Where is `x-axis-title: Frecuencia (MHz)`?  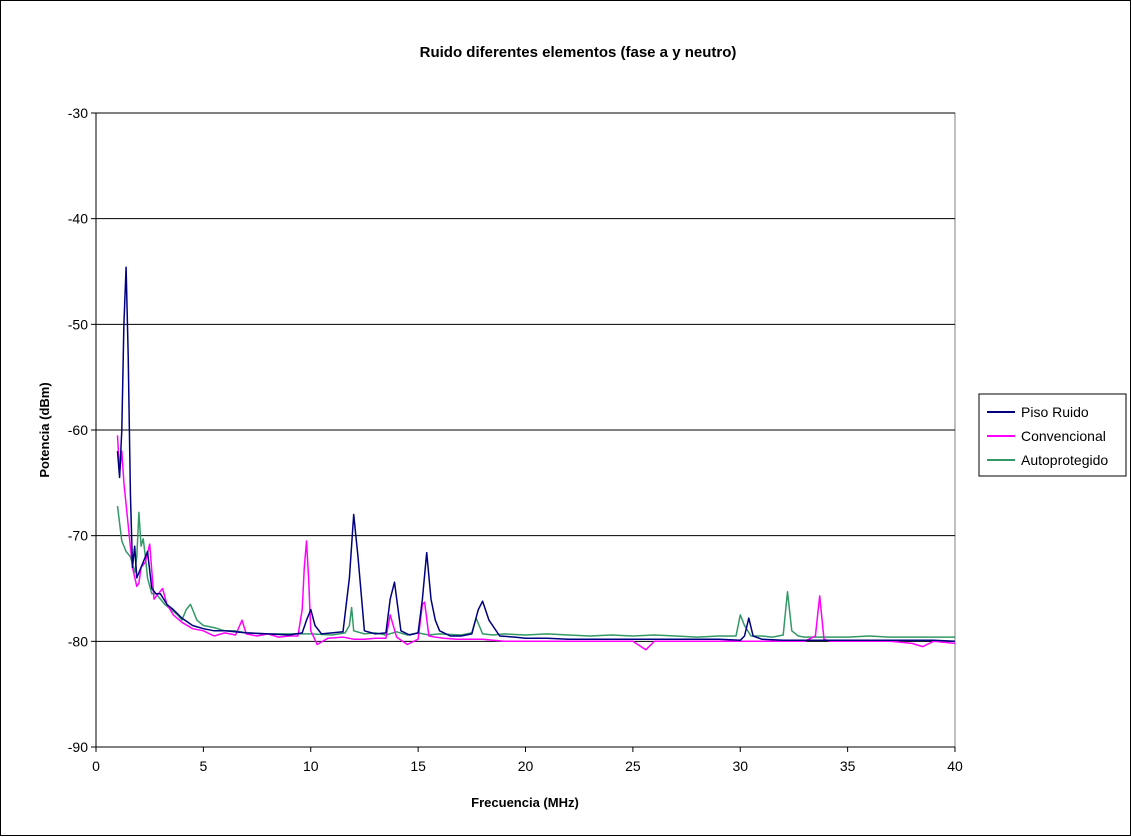
x-axis-title: Frecuencia (MHz) is located at coordinates (525, 802).